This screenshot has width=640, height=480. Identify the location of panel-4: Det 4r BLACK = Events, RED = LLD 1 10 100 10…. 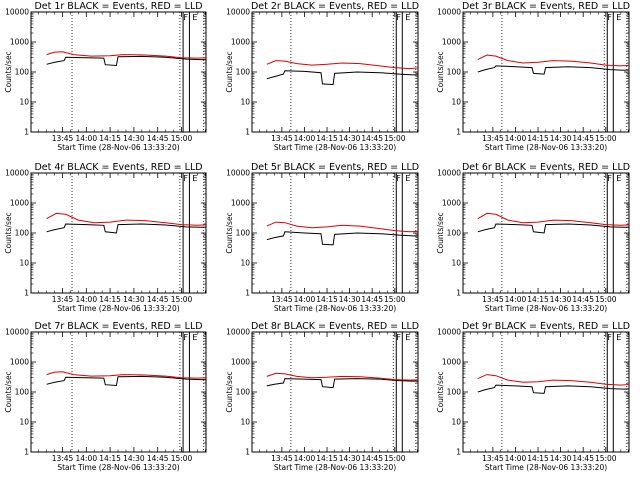
(105, 237).